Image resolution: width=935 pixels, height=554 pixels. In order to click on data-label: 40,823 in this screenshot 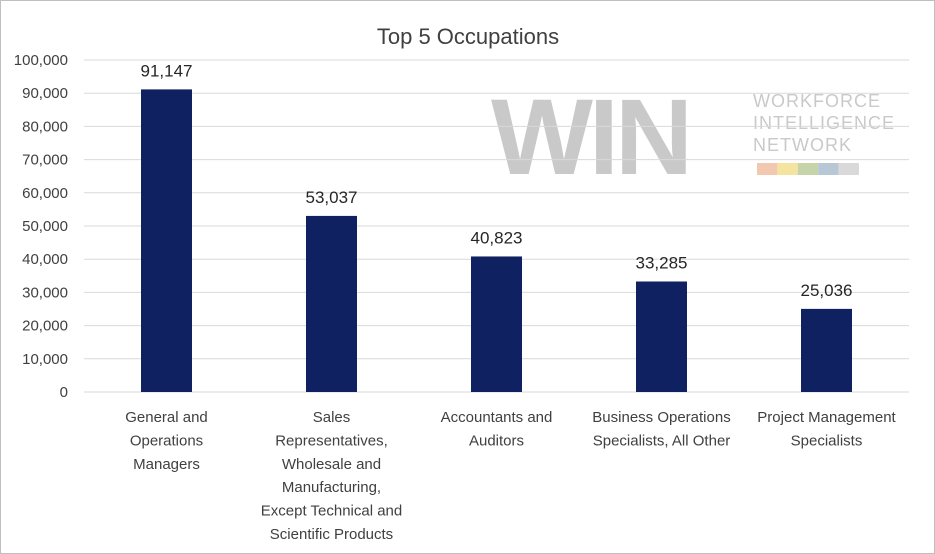, I will do `click(497, 237)`.